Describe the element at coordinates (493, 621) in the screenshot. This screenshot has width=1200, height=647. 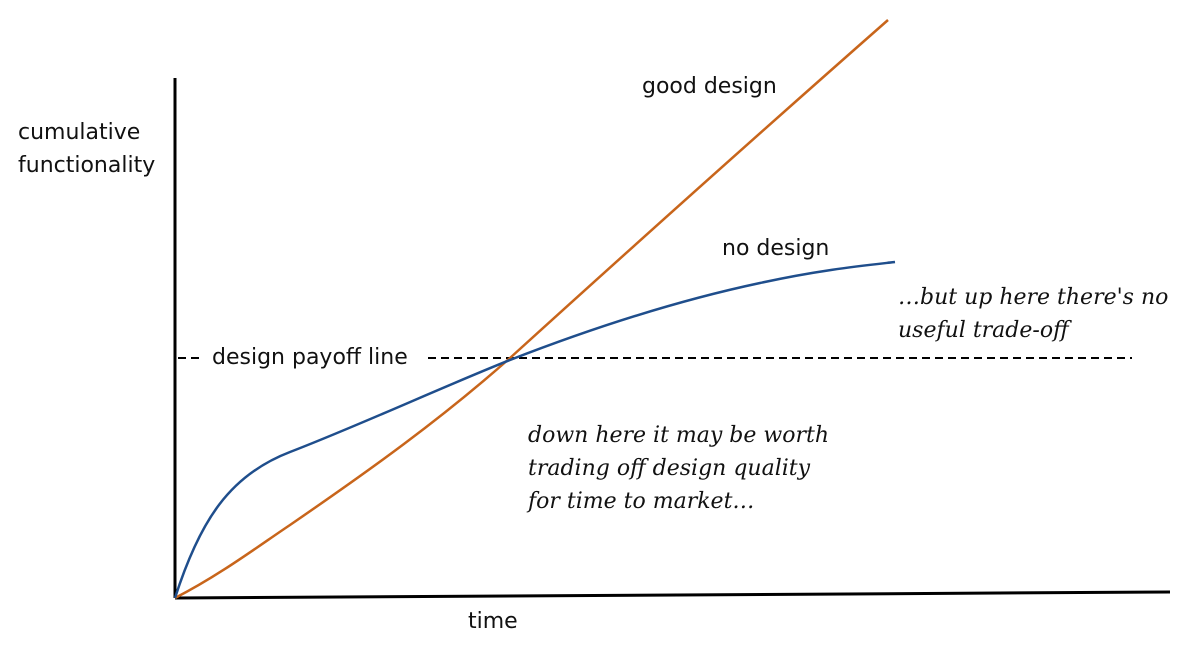
I see `x-axis-label: time` at that location.